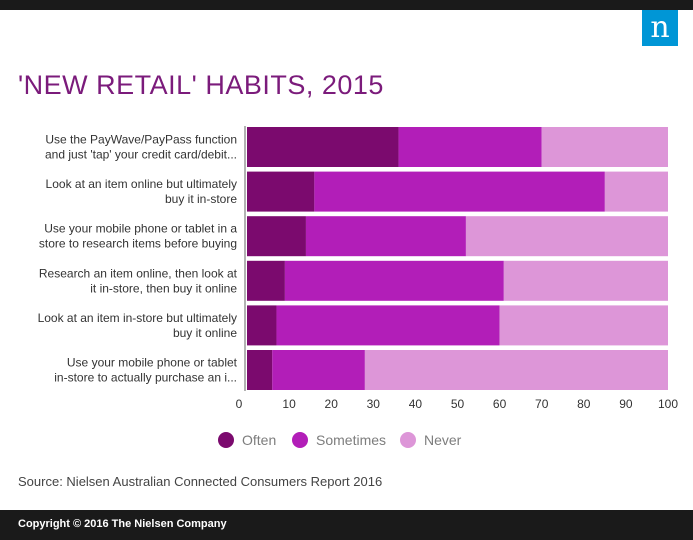 The image size is (693, 540). I want to click on x-tick-label-70: 70, so click(542, 404).